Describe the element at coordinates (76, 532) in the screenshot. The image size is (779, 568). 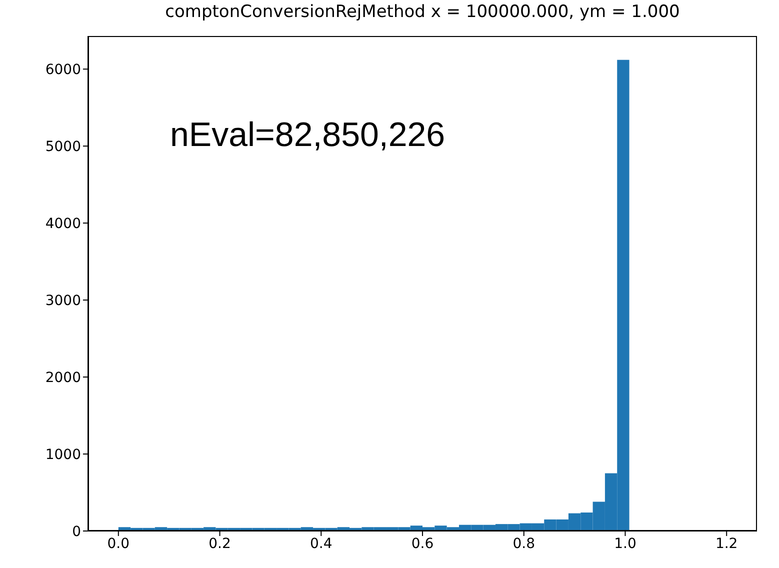
I see `y-tick-label: 0` at that location.